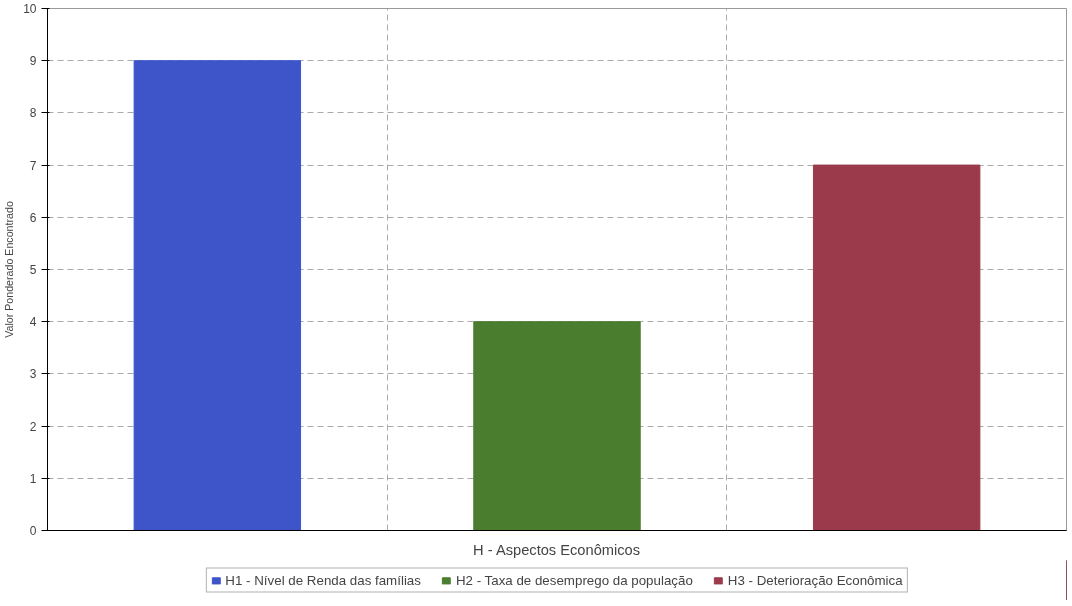  What do you see at coordinates (33, 531) in the screenshot?
I see `y-tick-label: 0` at bounding box center [33, 531].